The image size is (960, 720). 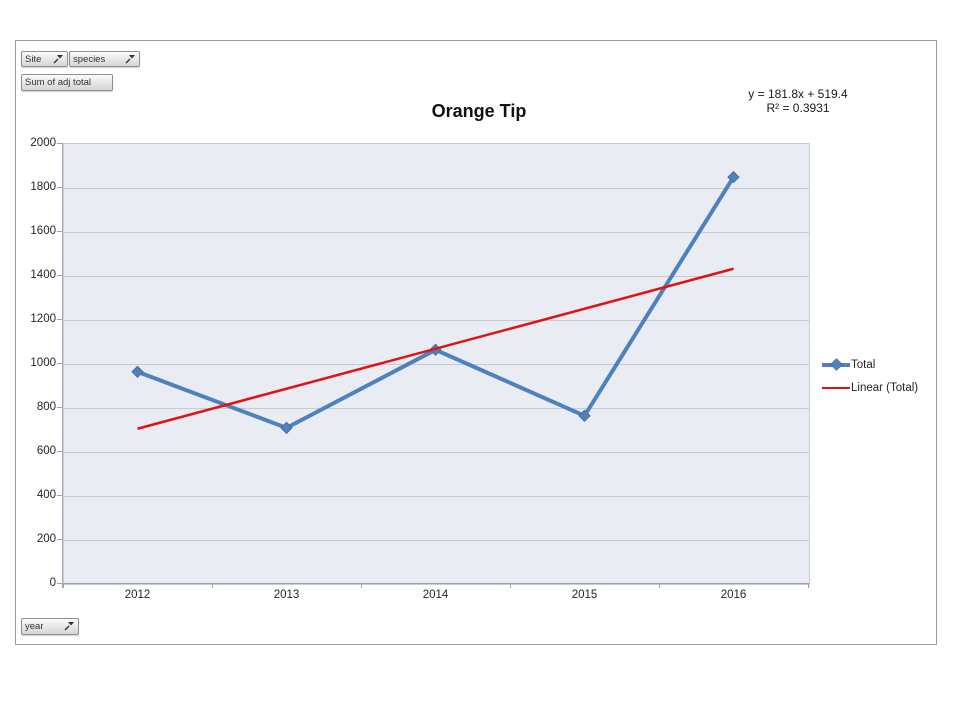 What do you see at coordinates (286, 595) in the screenshot?
I see `x-axis-label: 2013` at bounding box center [286, 595].